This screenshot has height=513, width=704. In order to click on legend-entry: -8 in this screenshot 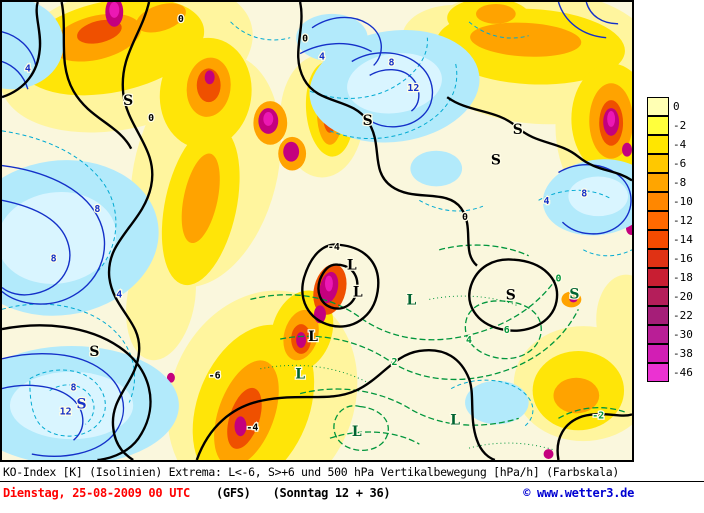, I will do `click(670, 182)`.